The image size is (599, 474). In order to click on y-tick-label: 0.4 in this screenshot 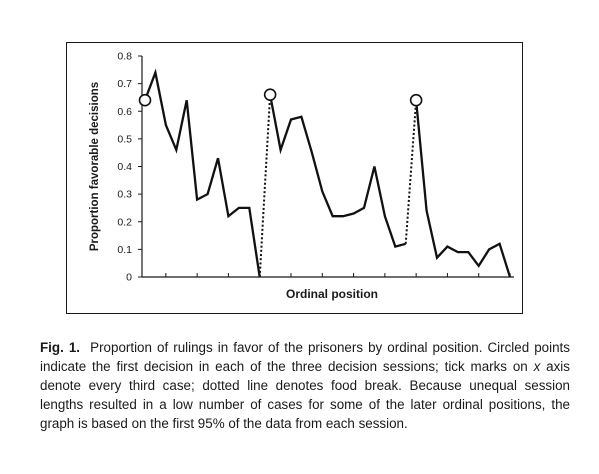, I will do `click(124, 167)`.